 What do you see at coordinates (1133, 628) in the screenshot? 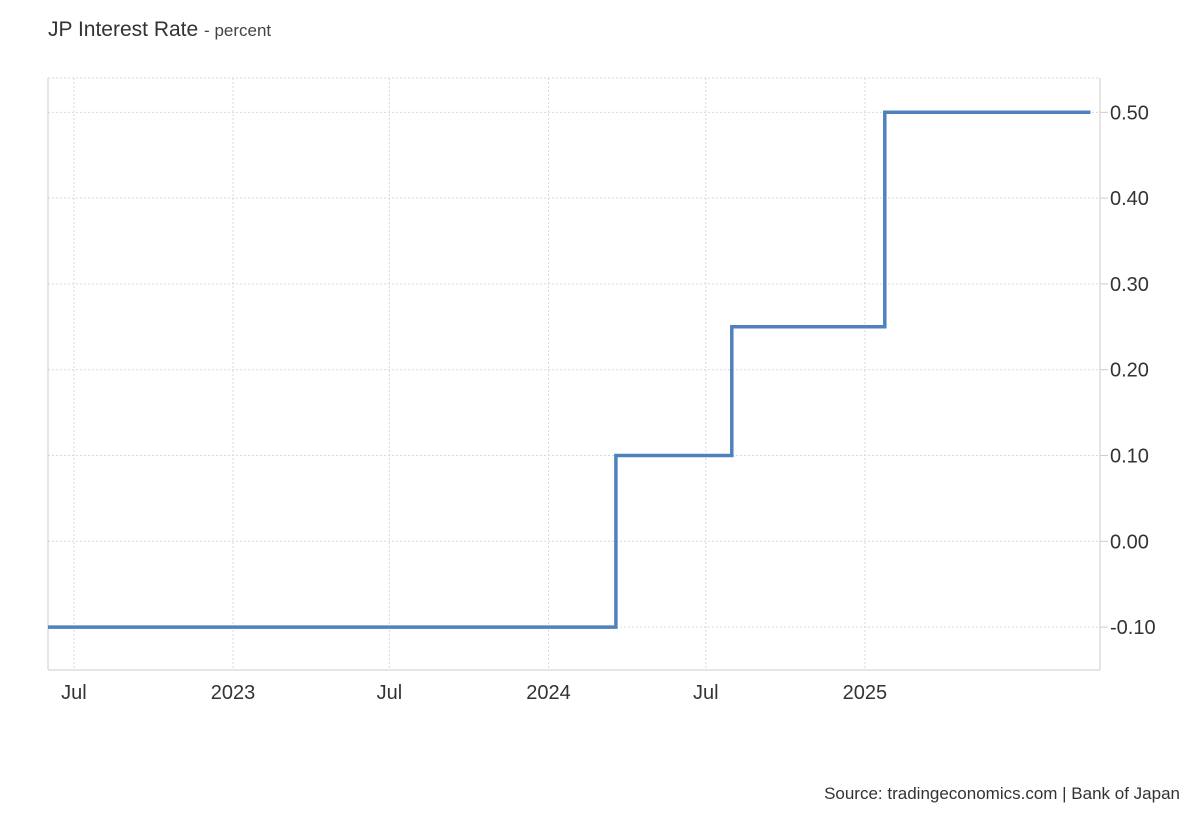
I see `y-tick-label: -0.10` at bounding box center [1133, 628].